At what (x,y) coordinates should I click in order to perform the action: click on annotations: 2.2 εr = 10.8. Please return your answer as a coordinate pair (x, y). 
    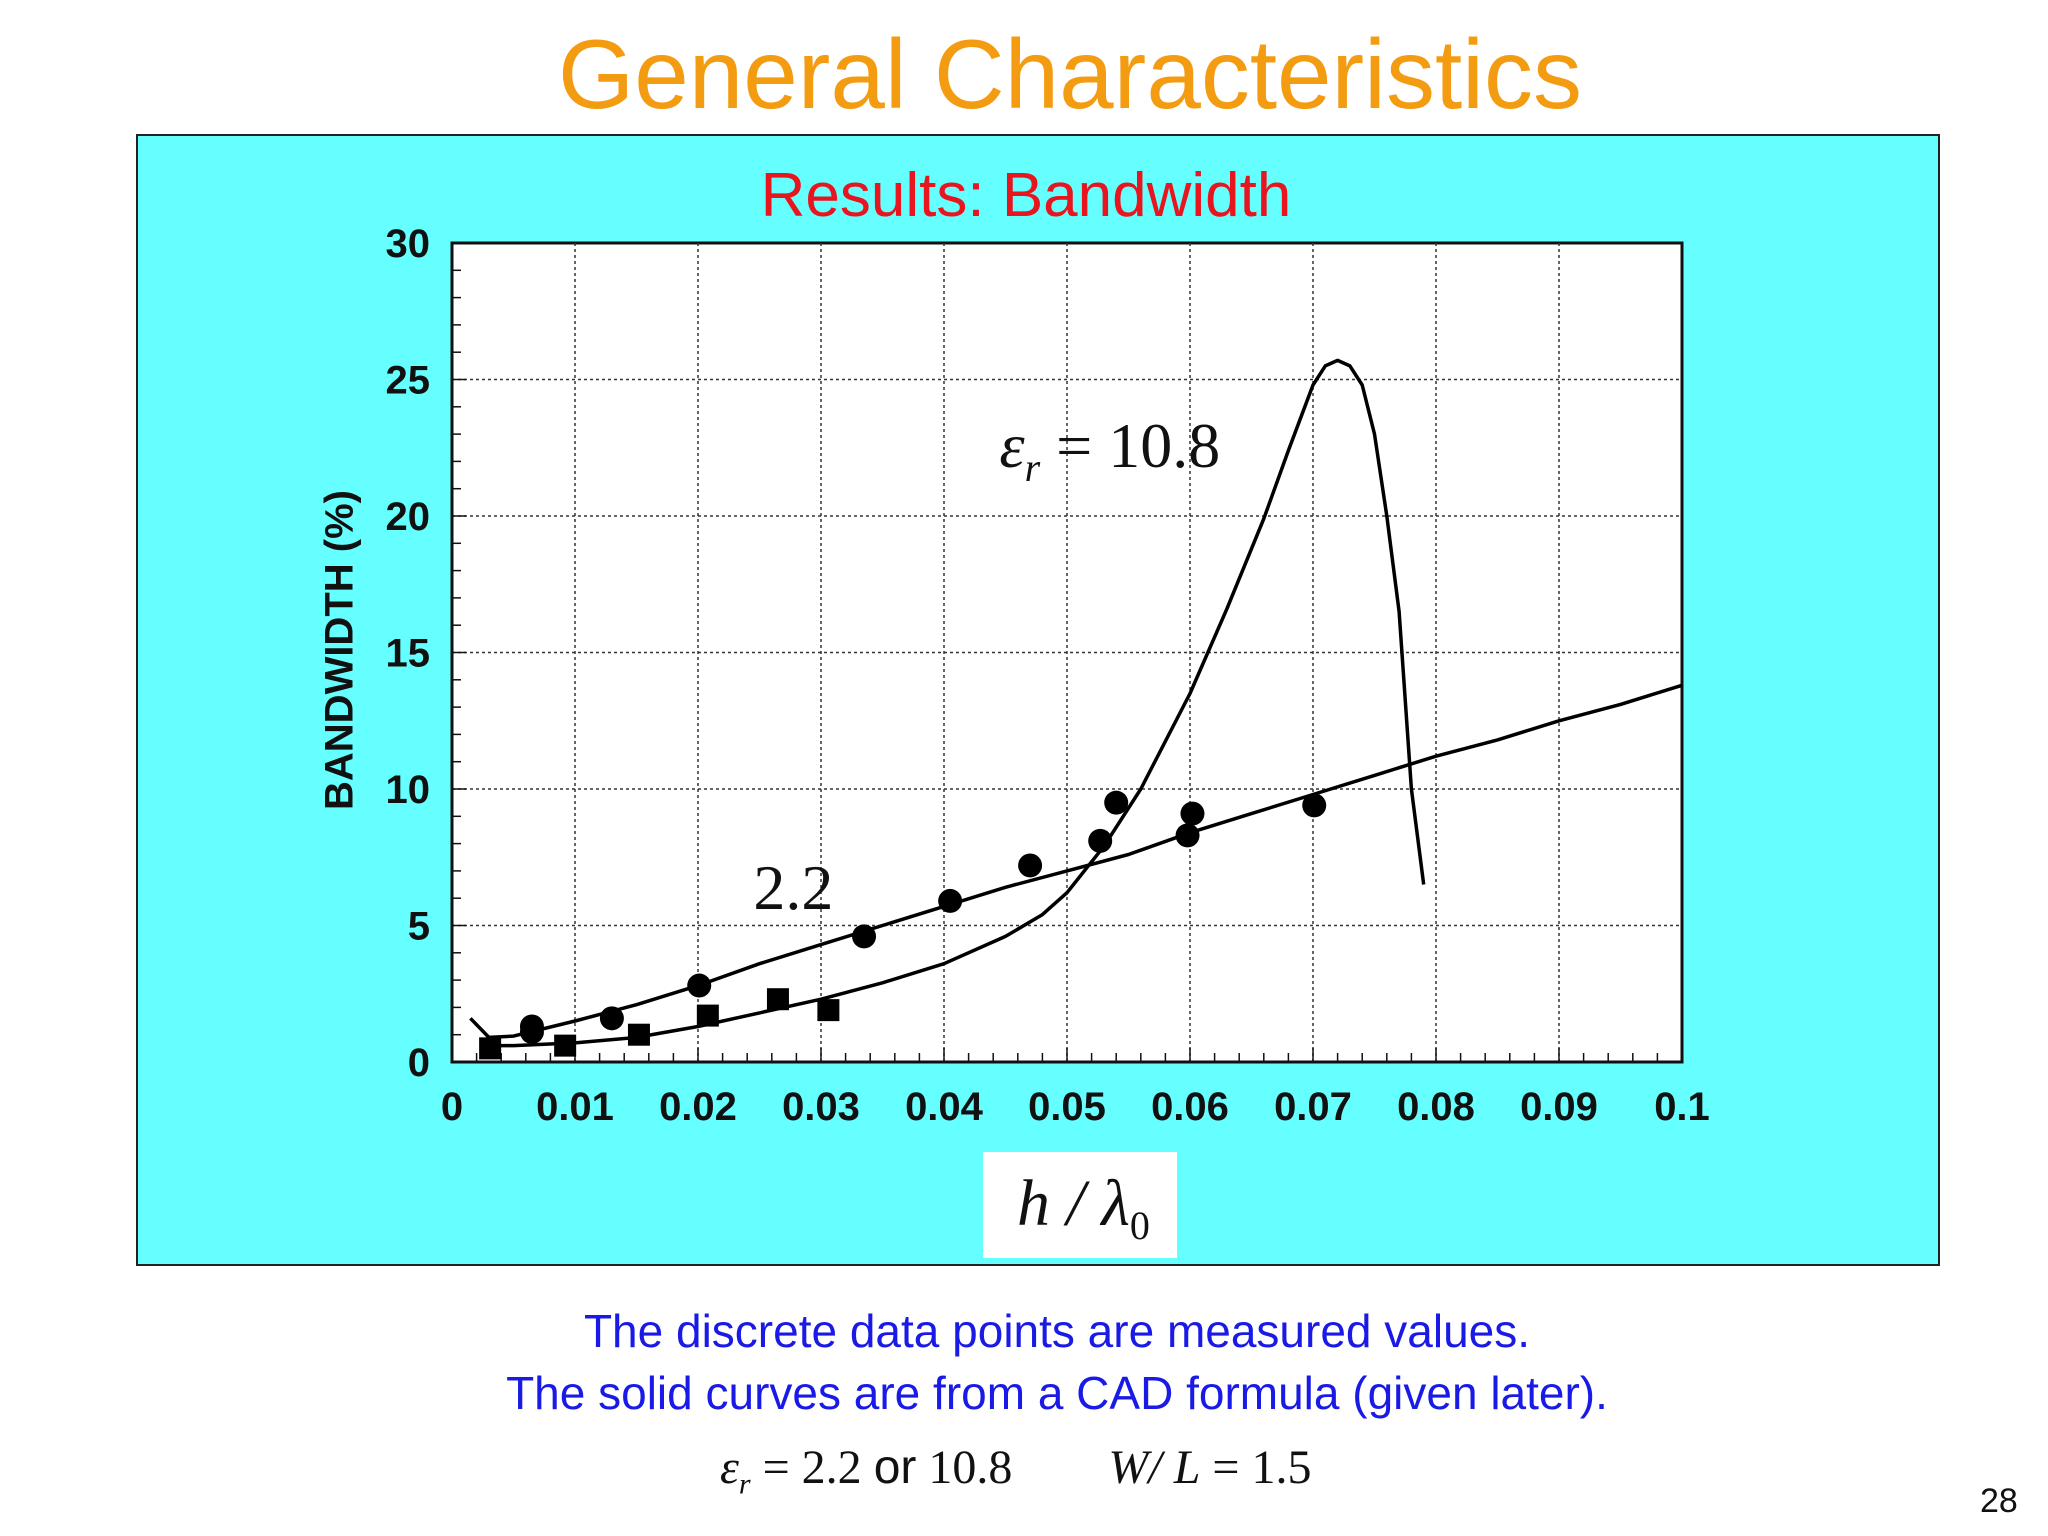
    Looking at the image, I should click on (986, 666).